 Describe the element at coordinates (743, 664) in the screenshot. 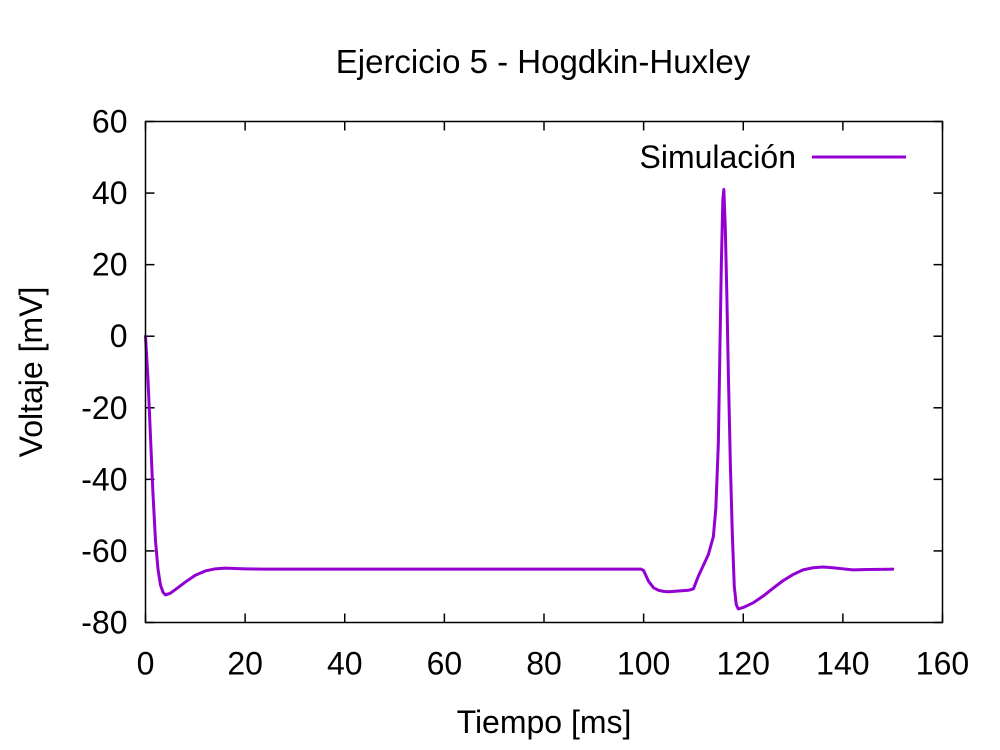

I see `x-tick-label: 120` at that location.